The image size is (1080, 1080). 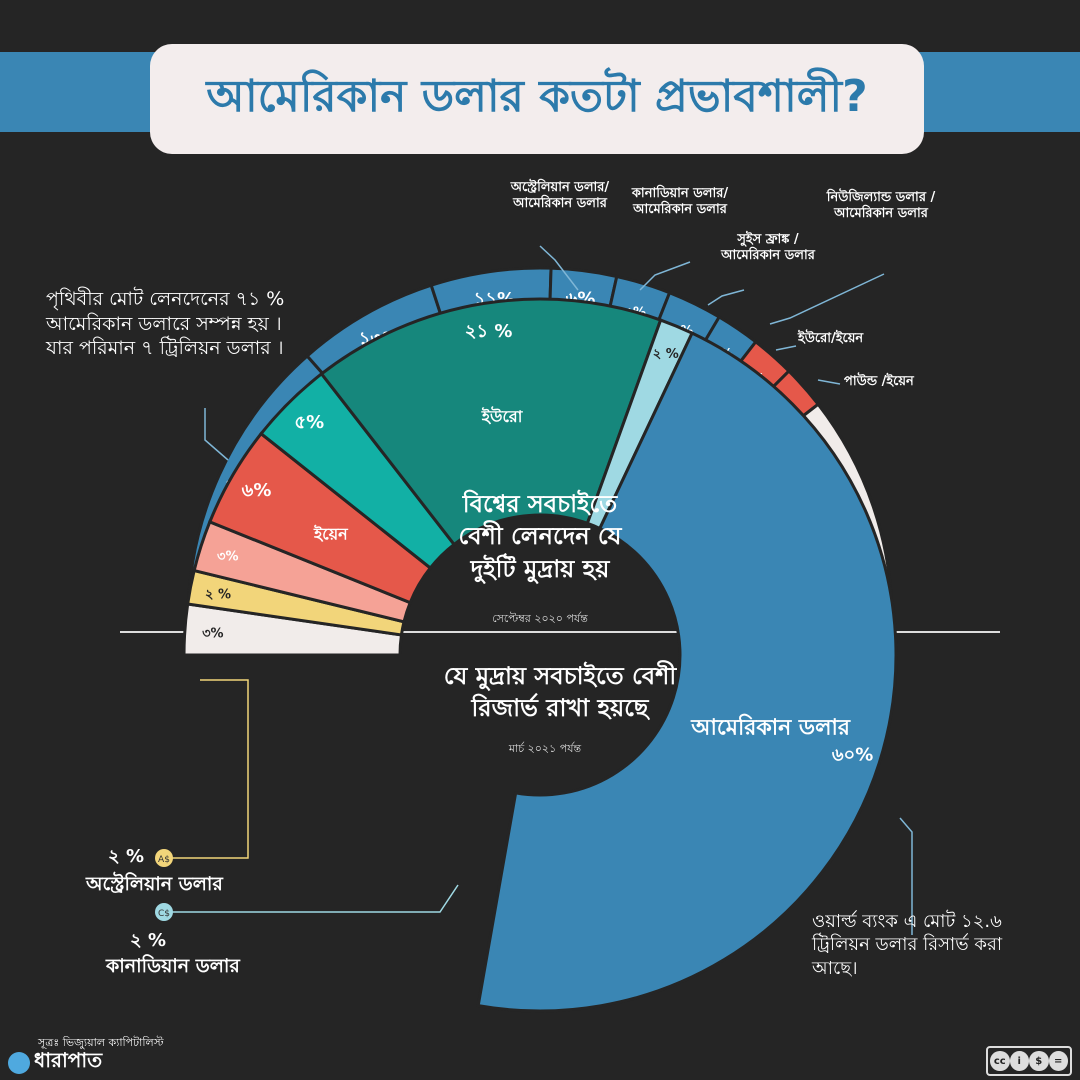 I want to click on aud-pct-label: ২ %, so click(x=126, y=856).